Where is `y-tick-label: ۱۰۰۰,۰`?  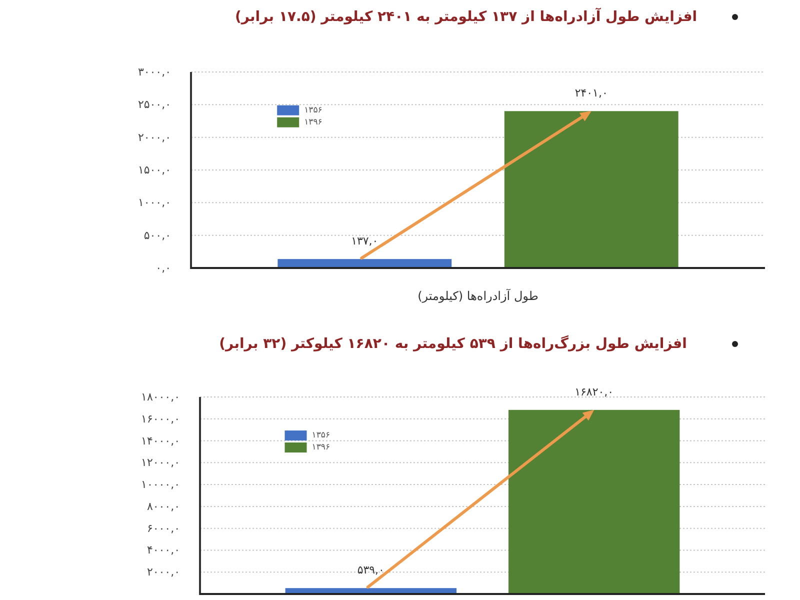 y-tick-label: ۱۰۰۰,۰ is located at coordinates (154, 203).